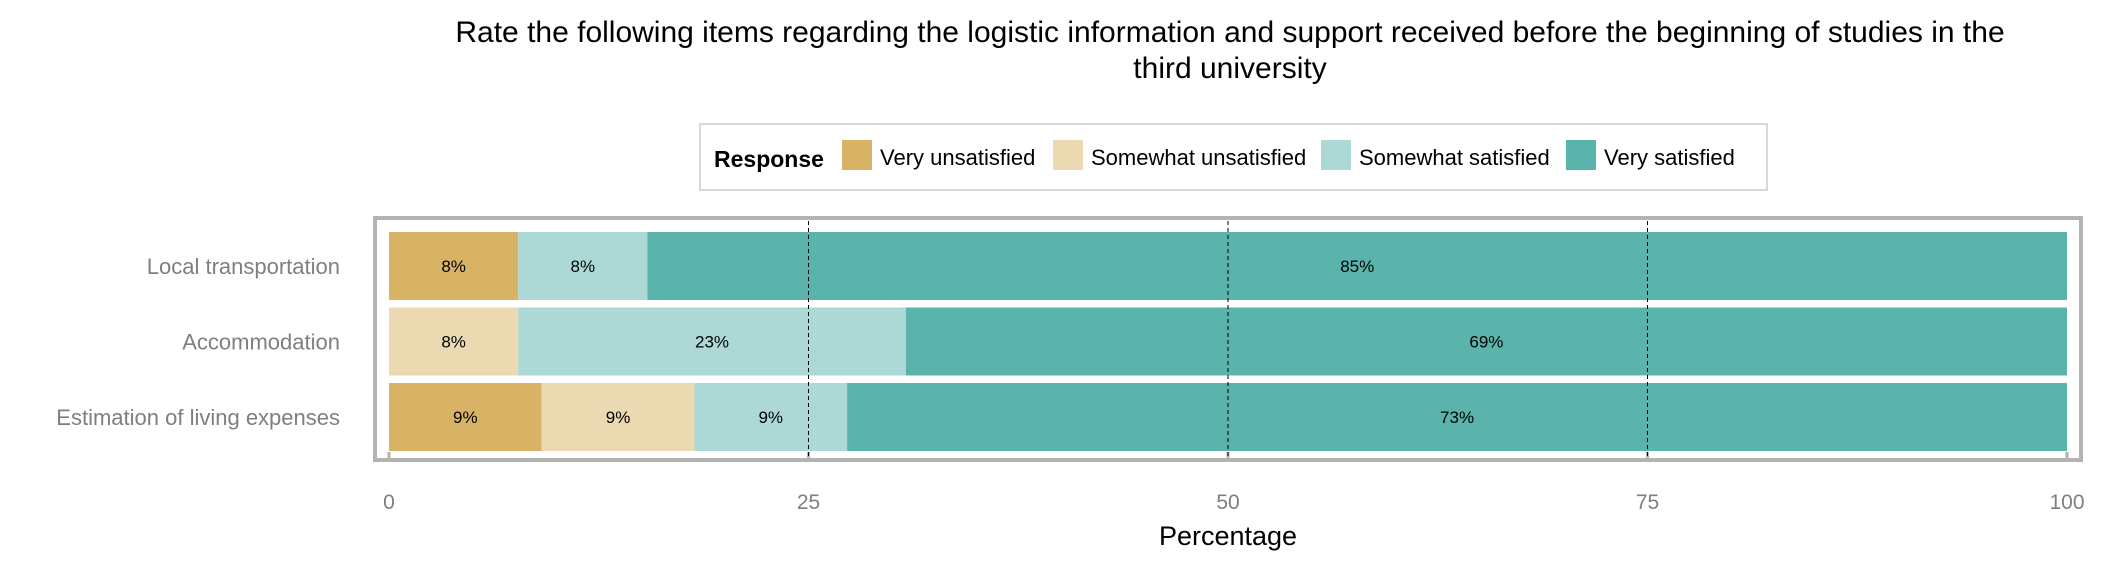 Image resolution: width=2125 pixels, height=583 pixels. I want to click on bar-somewhat-unsatisfied-accommodation, so click(454, 341).